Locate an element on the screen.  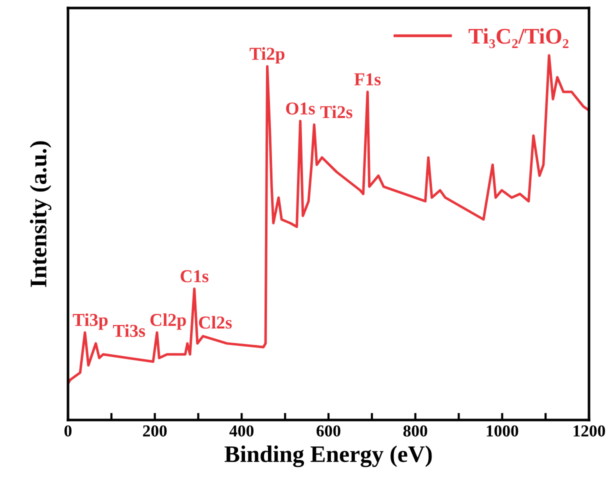
x-axis-title: Binding Energy (eV) is located at coordinates (328, 457).